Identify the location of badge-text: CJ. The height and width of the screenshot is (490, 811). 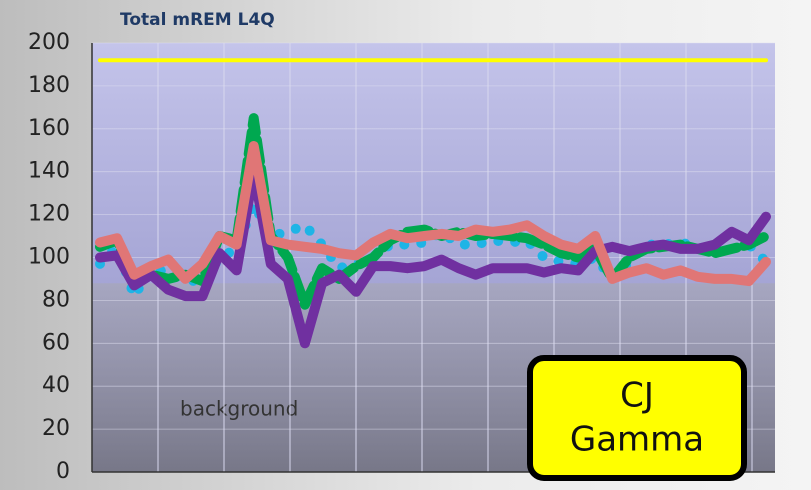
(637, 396).